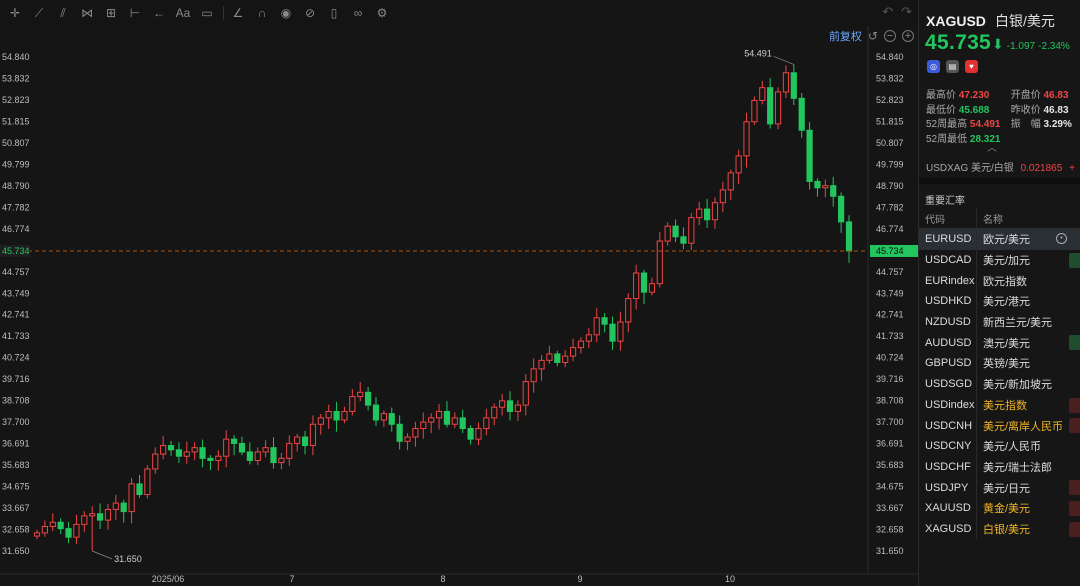 The height and width of the screenshot is (586, 1080). What do you see at coordinates (974, 110) in the screenshot?
I see `stat-value: 45.688` at bounding box center [974, 110].